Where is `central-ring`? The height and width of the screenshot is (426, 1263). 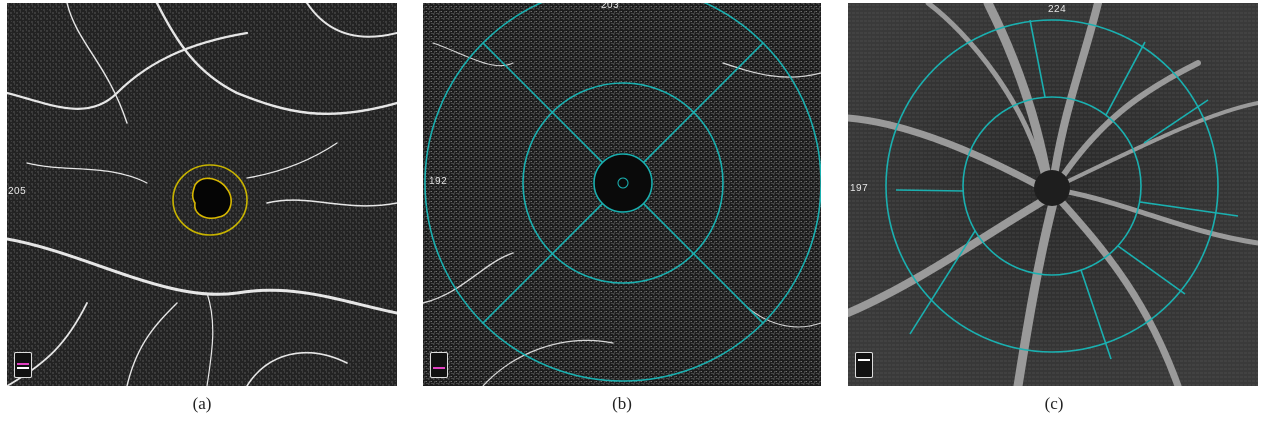
central-ring is located at coordinates (623, 183).